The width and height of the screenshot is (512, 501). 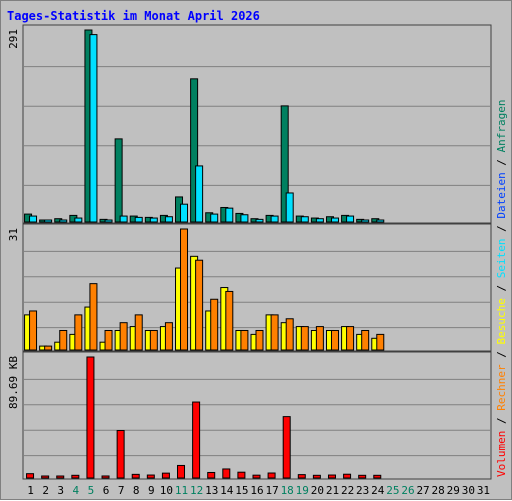 I want to click on x-tick-label-day-13: 13, so click(x=211, y=490).